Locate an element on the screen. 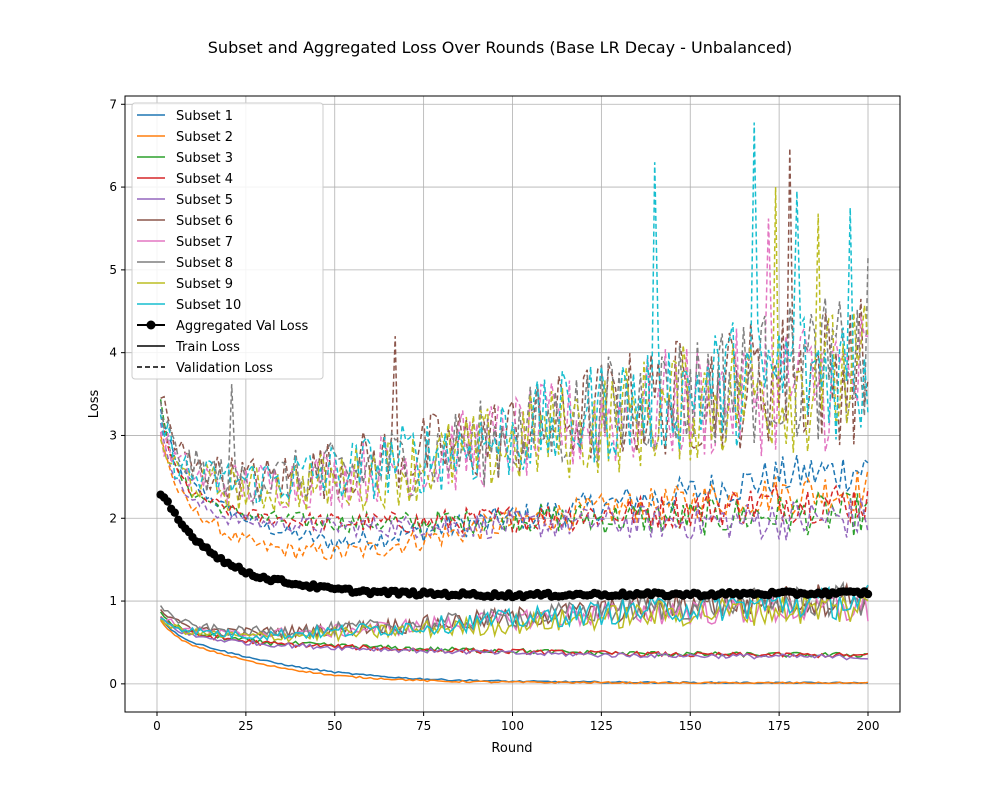 The height and width of the screenshot is (800, 1000). y-axis-label: Loss is located at coordinates (94, 404).